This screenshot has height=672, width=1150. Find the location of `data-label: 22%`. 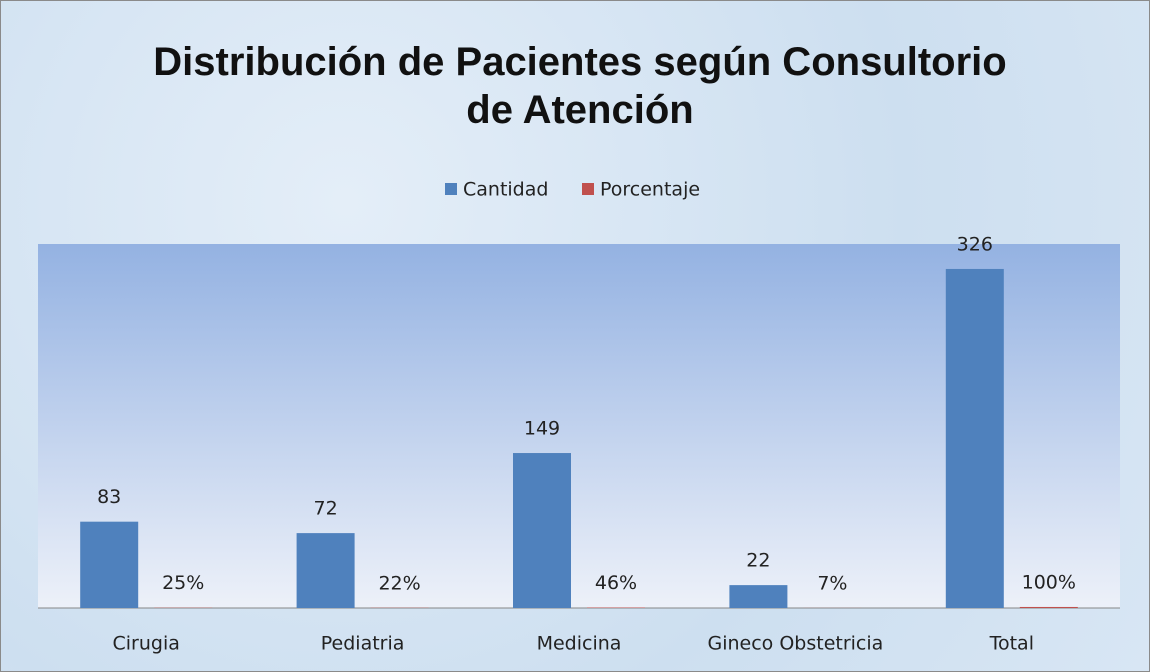

data-label: 22% is located at coordinates (399, 583).